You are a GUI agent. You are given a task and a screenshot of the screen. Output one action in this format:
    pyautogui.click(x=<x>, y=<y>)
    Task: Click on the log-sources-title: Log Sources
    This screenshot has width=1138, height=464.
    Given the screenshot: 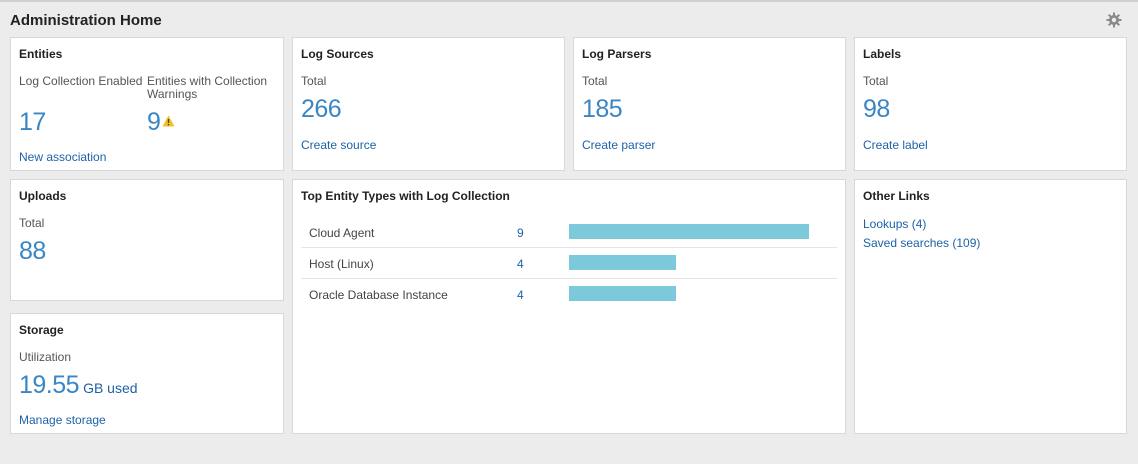 What is the action you would take?
    pyautogui.click(x=337, y=54)
    